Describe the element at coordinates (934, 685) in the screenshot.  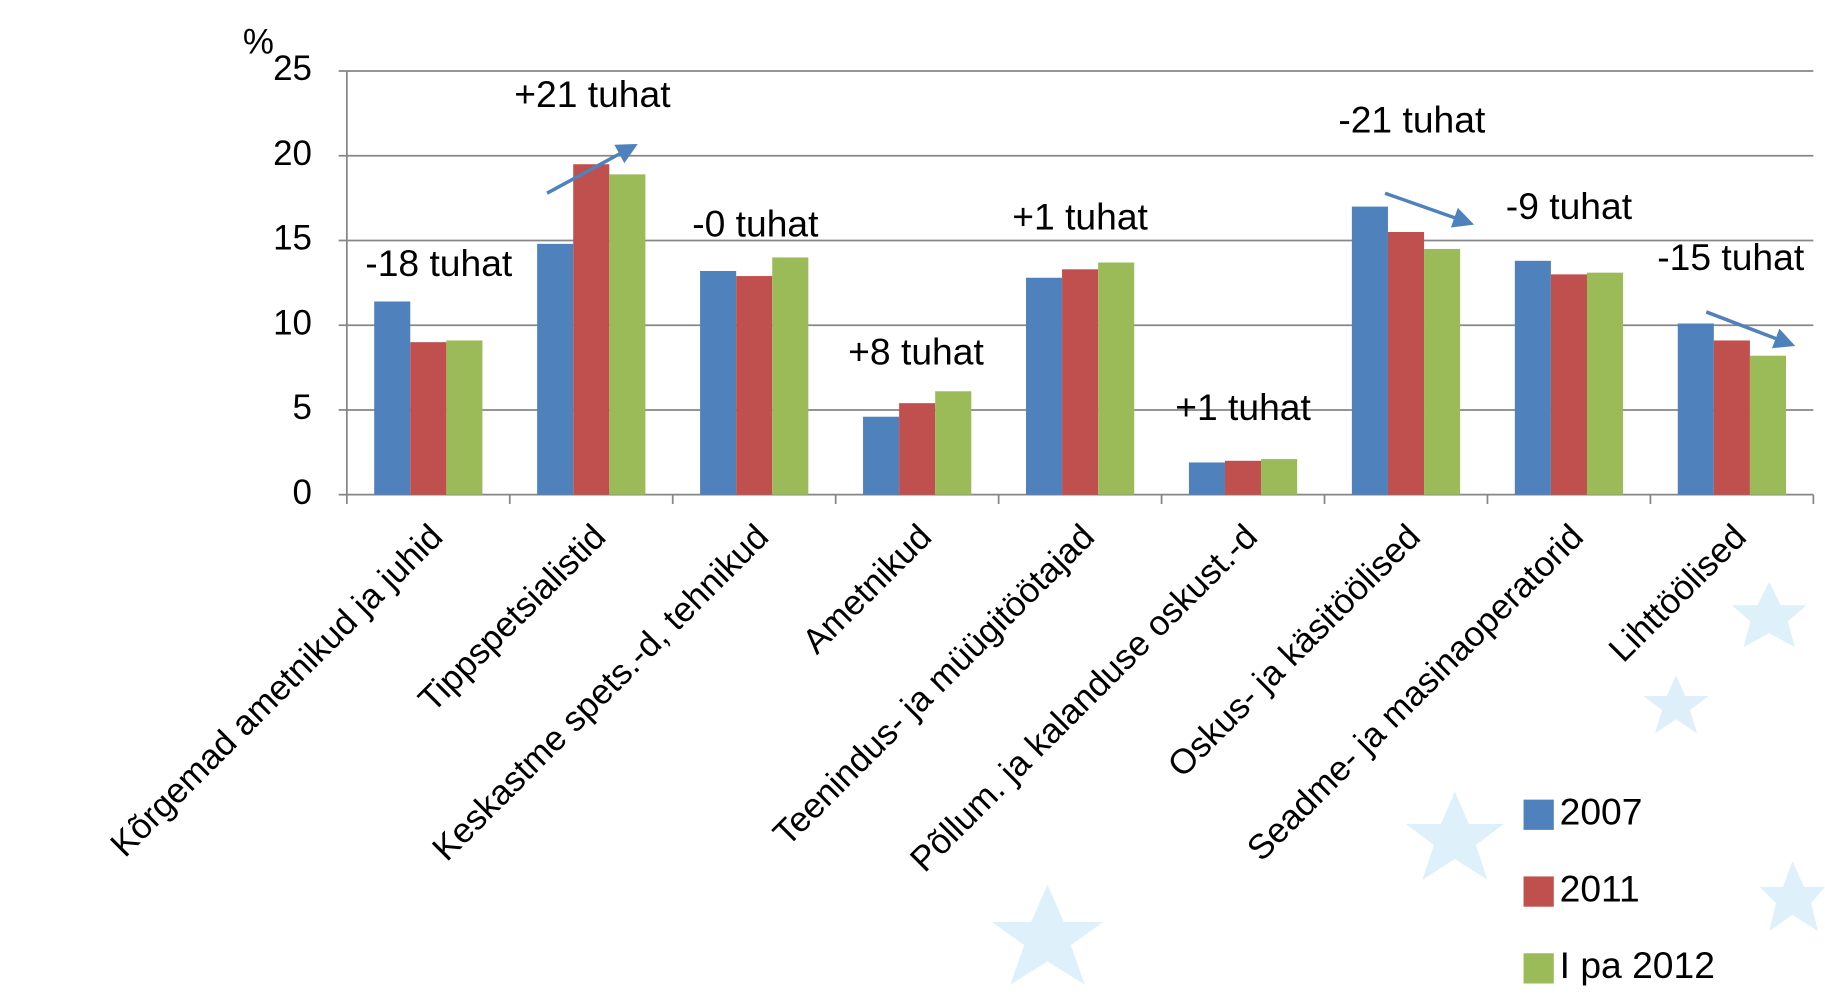
I see `x-tick-label: Teenindus- ja müügitöötajad` at that location.